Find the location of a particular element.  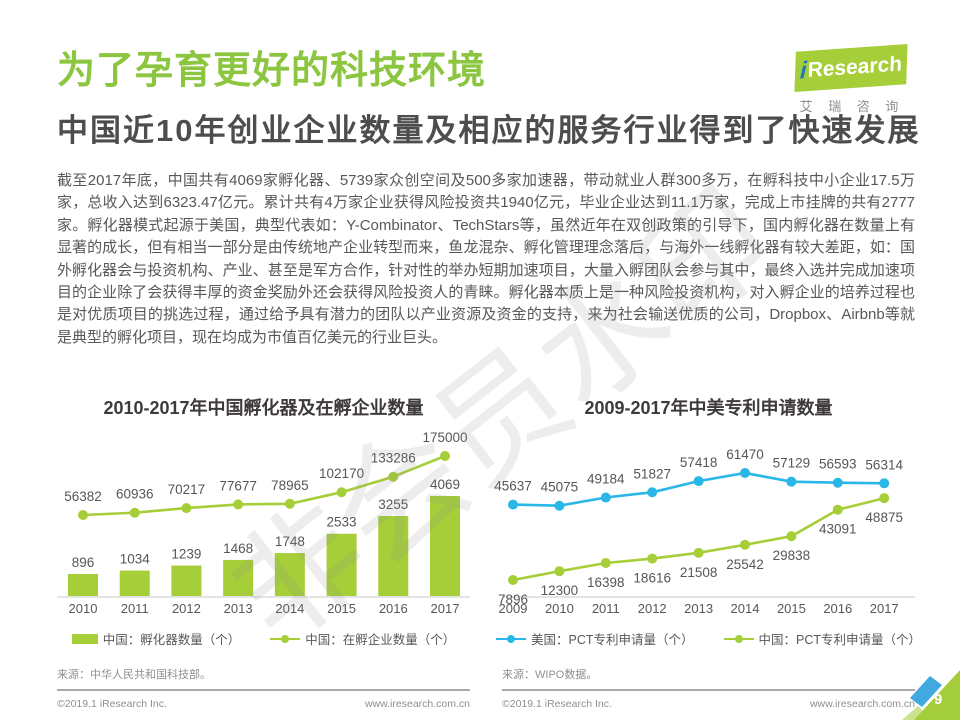

chart-title-incubators: 2010-2017年中国孵化器及在孵企业数量 is located at coordinates (263, 408).